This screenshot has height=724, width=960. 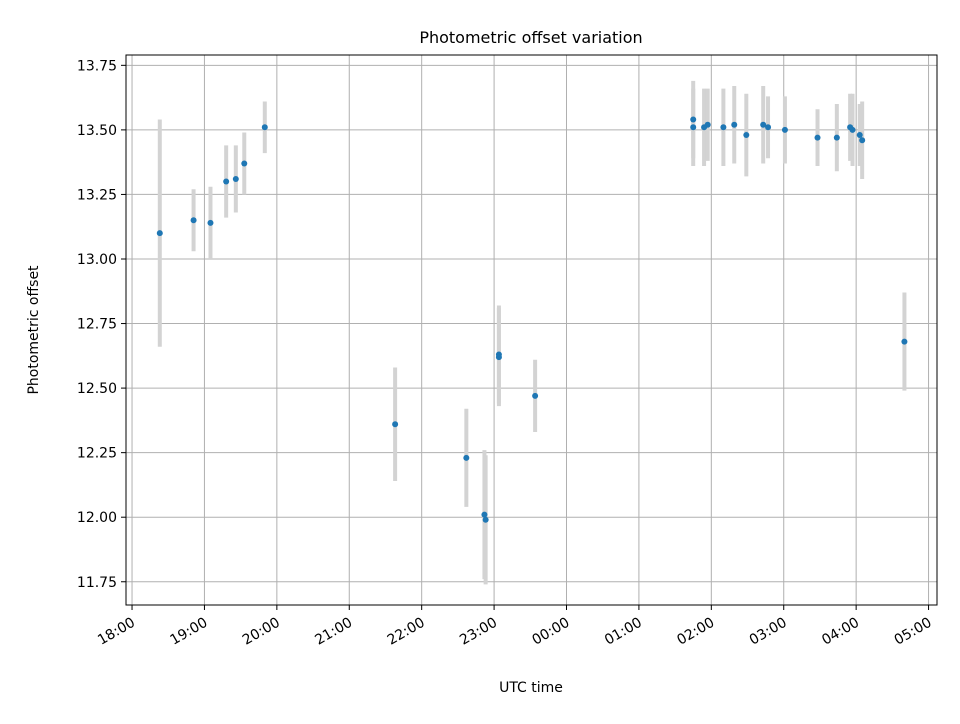 What do you see at coordinates (97, 454) in the screenshot?
I see `y-tick-label: 12.25` at bounding box center [97, 454].